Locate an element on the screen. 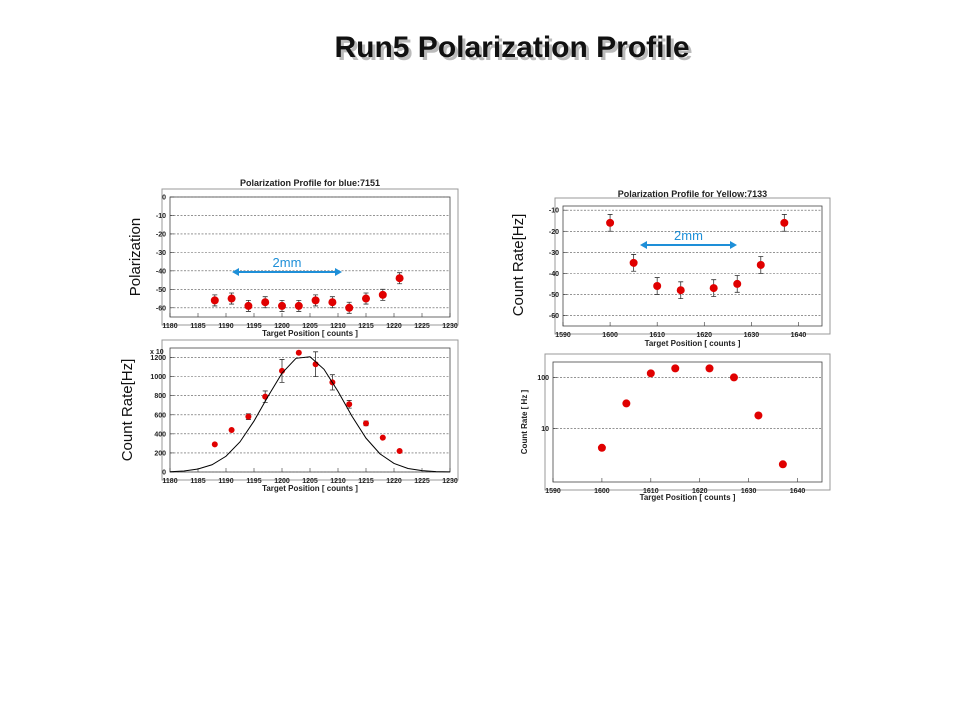 The height and width of the screenshot is (720, 960). y-tick-label: 400 is located at coordinates (160, 434).